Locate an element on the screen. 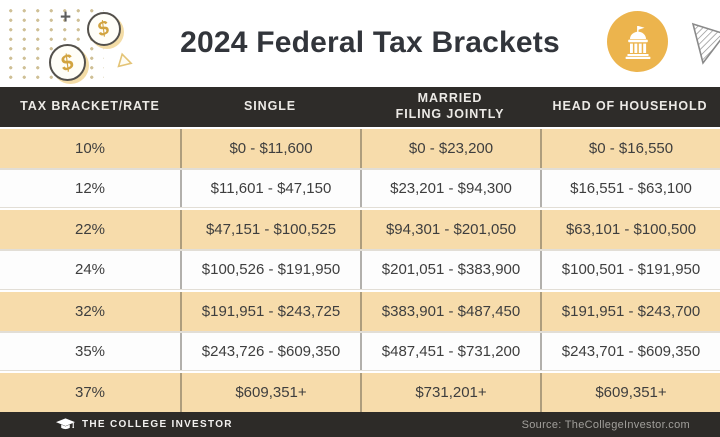  hoh-cell: $63,101 - $100,500 is located at coordinates (630, 230).